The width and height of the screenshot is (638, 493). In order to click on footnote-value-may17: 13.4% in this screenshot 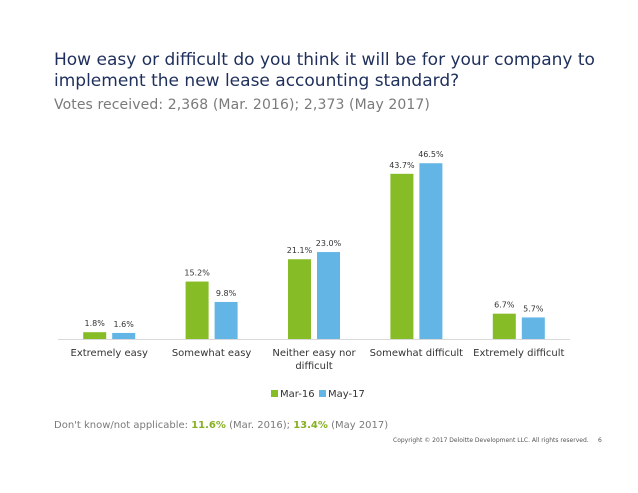, I will do `click(310, 425)`.